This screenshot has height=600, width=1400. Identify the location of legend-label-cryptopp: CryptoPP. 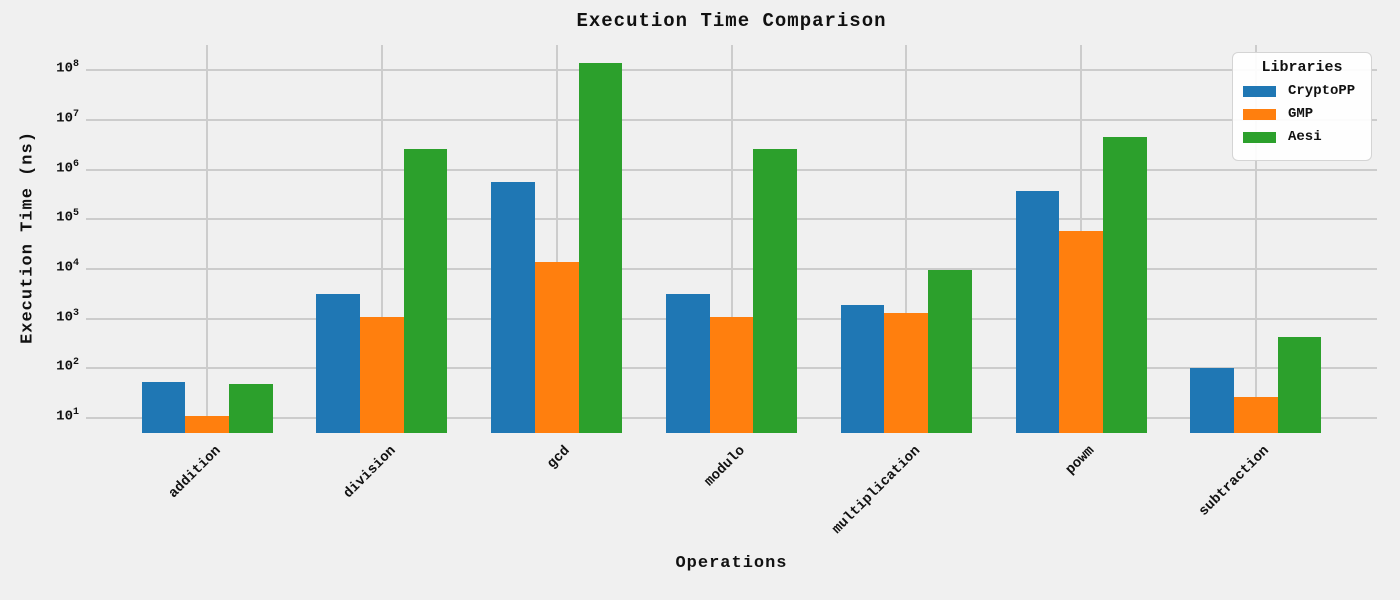
(1322, 91).